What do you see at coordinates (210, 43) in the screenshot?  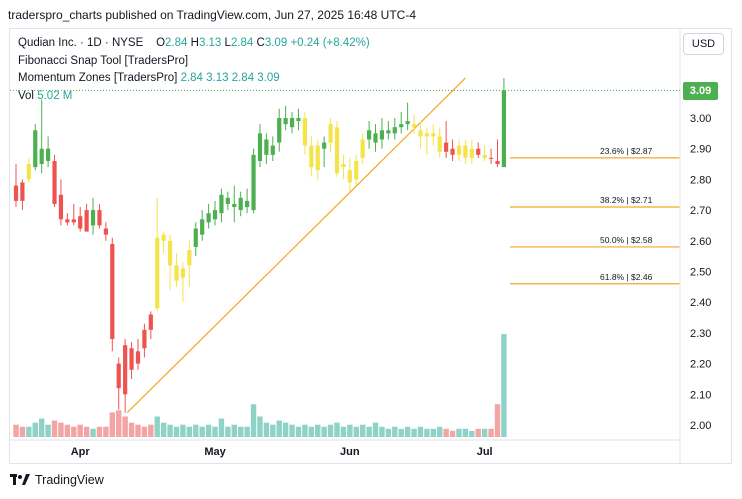 I see `high-value: 3.13` at bounding box center [210, 43].